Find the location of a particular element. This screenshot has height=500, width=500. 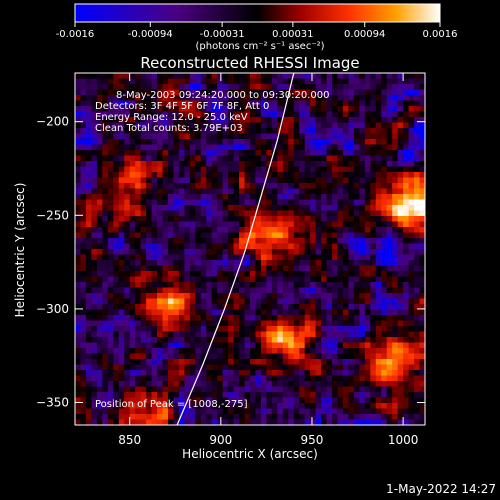

colorbar is located at coordinates (257, 13).